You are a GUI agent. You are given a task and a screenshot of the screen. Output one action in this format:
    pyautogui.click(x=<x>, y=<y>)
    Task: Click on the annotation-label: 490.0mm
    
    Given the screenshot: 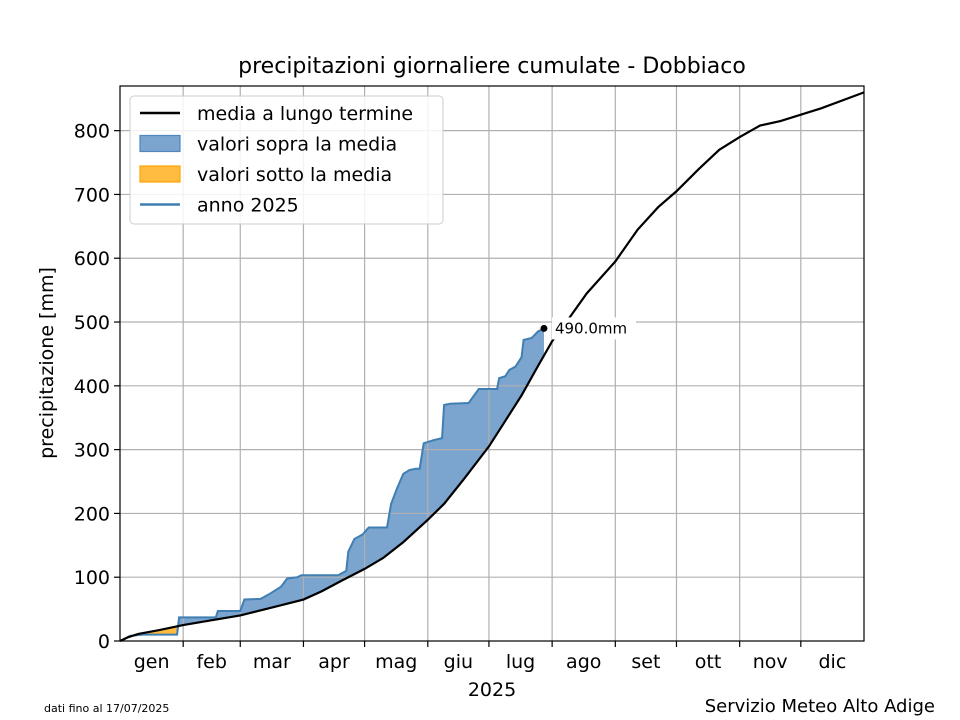 What is the action you would take?
    pyautogui.click(x=591, y=328)
    